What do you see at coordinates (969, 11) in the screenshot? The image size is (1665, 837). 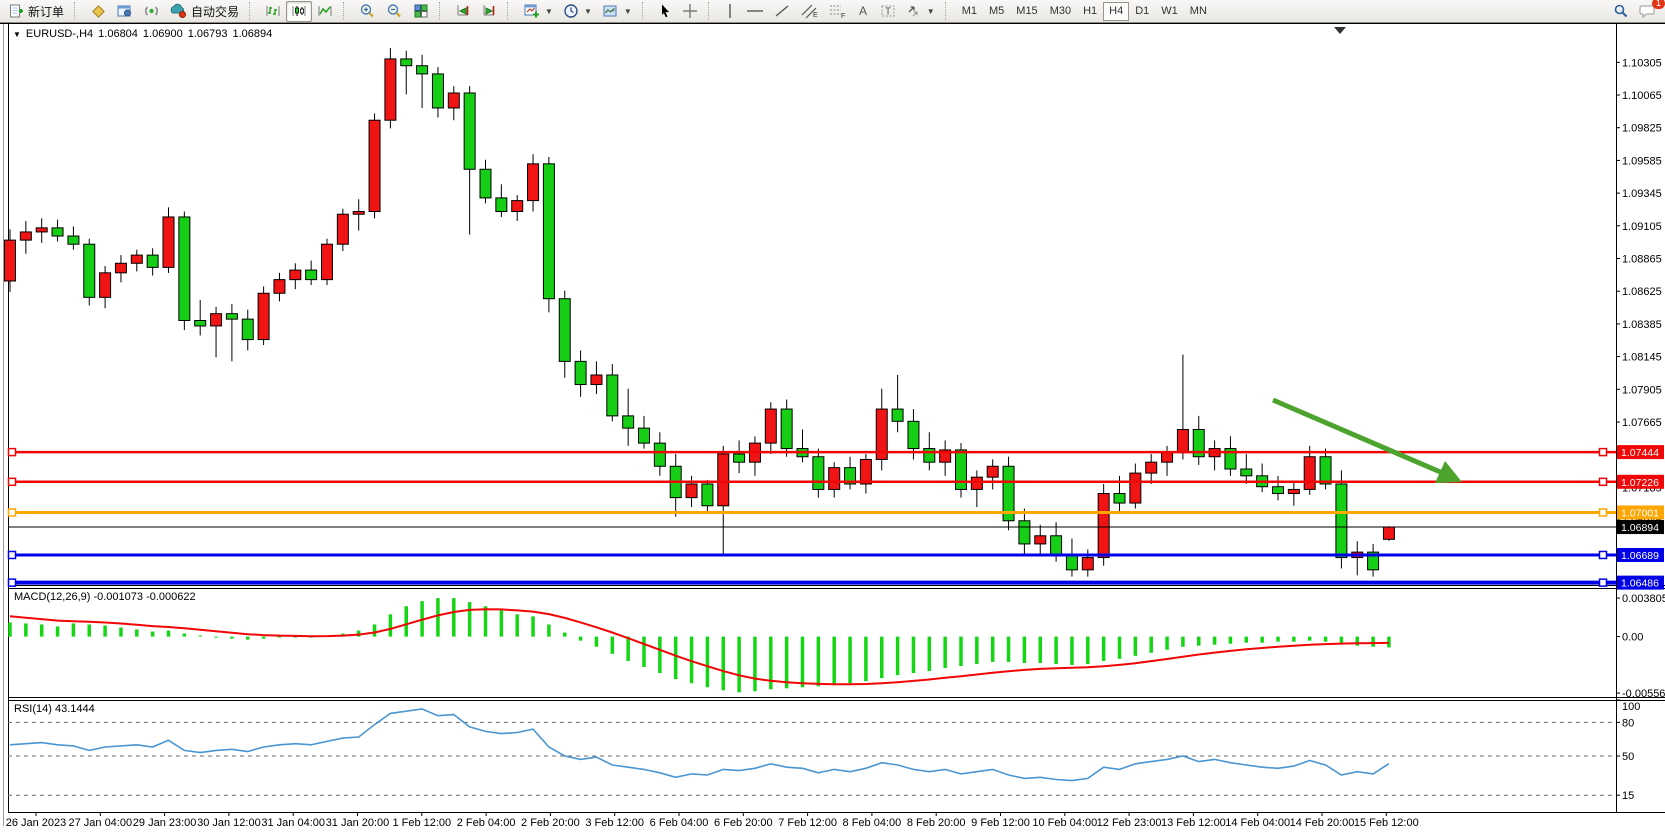 I see `timeframe-button-M1: M1` at bounding box center [969, 11].